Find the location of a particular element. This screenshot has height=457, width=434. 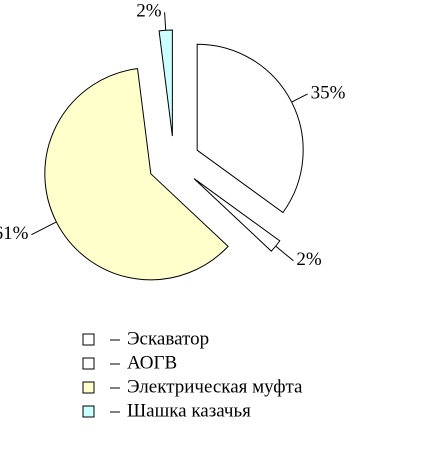

legend-label: Электрическая муфта is located at coordinates (215, 386).